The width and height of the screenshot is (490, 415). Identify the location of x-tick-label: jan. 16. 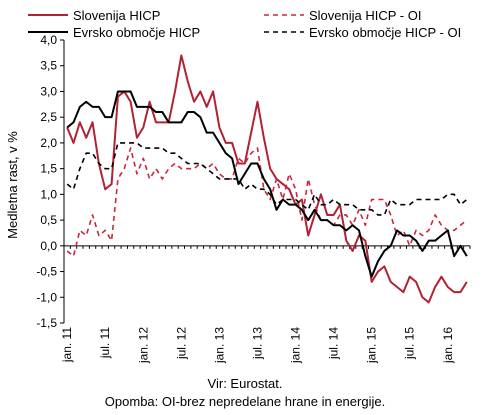
(448, 345).